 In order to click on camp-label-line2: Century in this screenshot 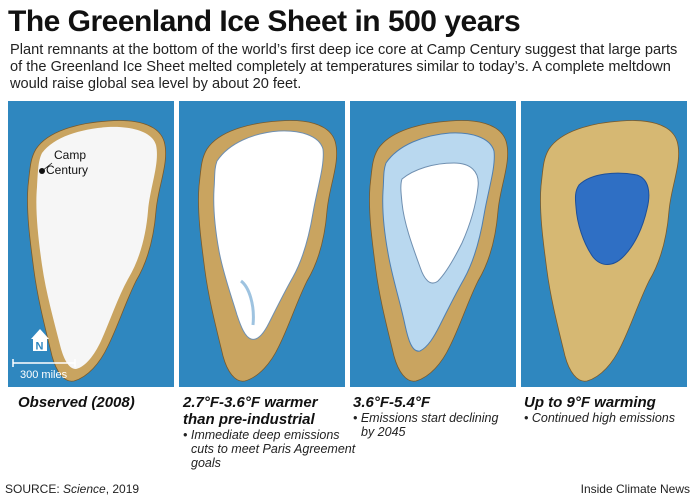, I will do `click(67, 170)`.